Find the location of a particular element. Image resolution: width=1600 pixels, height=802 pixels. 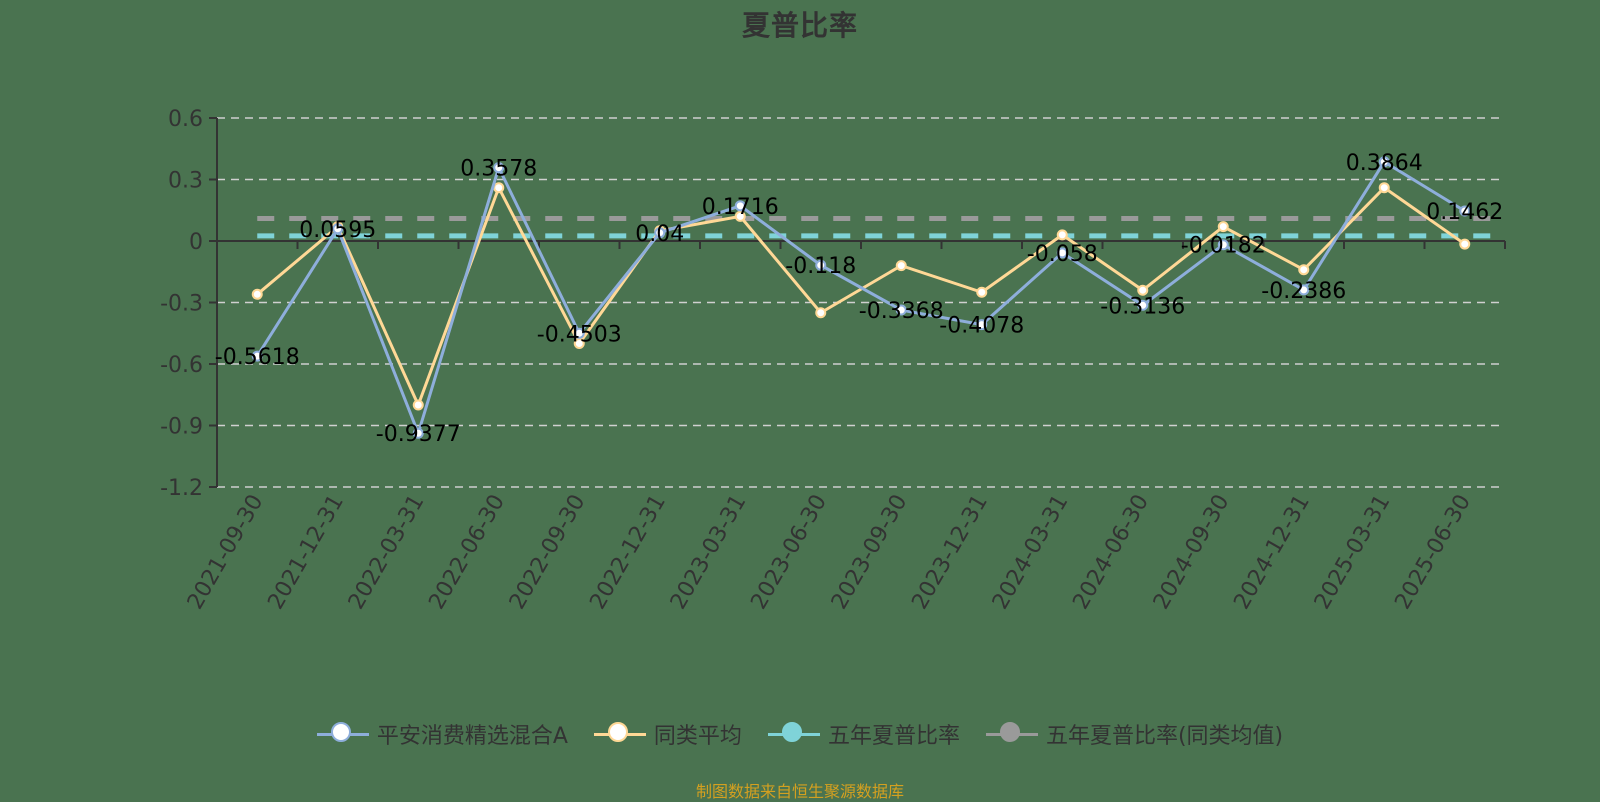

y-tick-label: -0.3 is located at coordinates (181, 304).